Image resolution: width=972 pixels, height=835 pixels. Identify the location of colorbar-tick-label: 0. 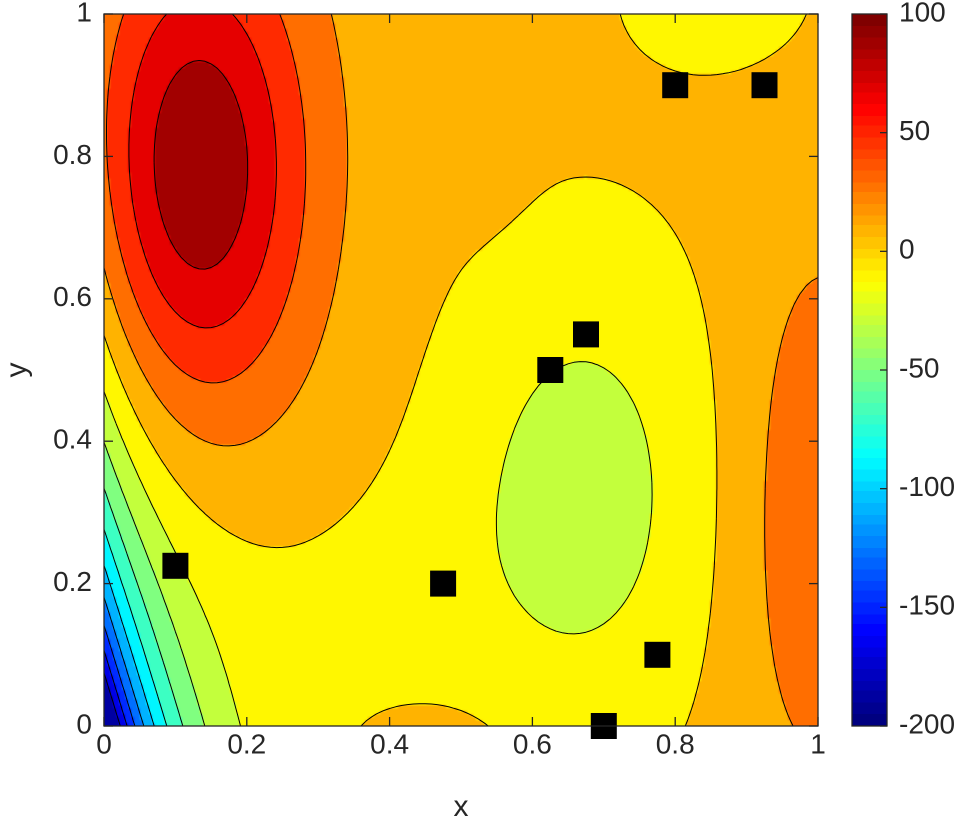
(907, 249).